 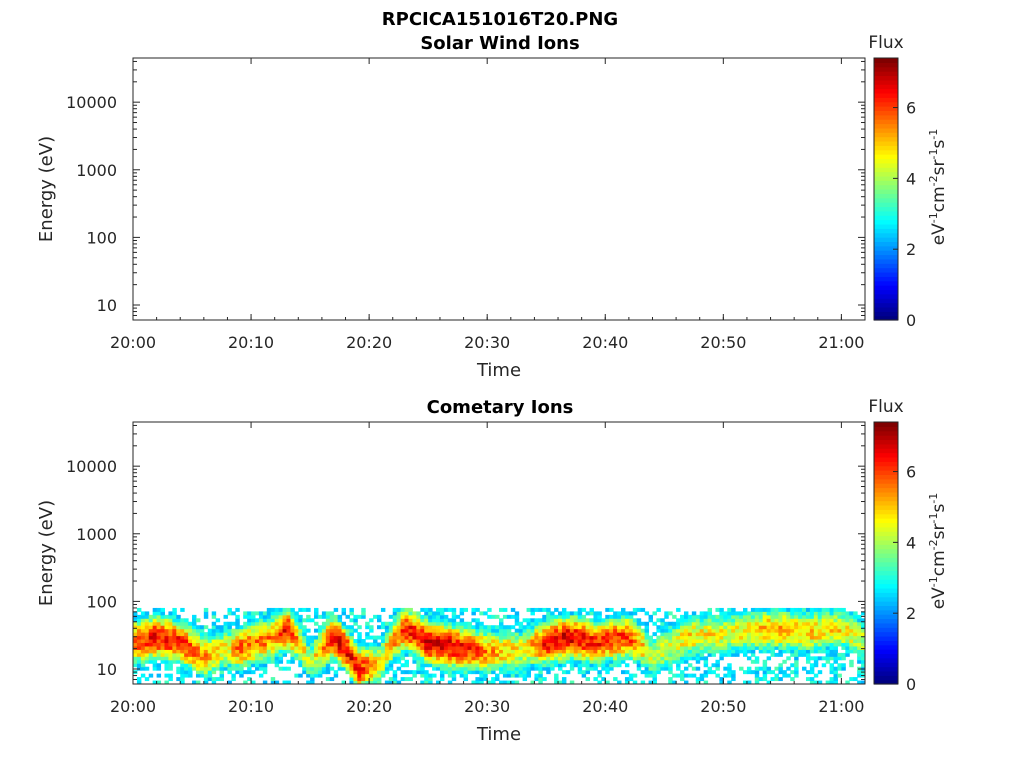 I want to click on colorbar-frame, so click(x=886, y=553).